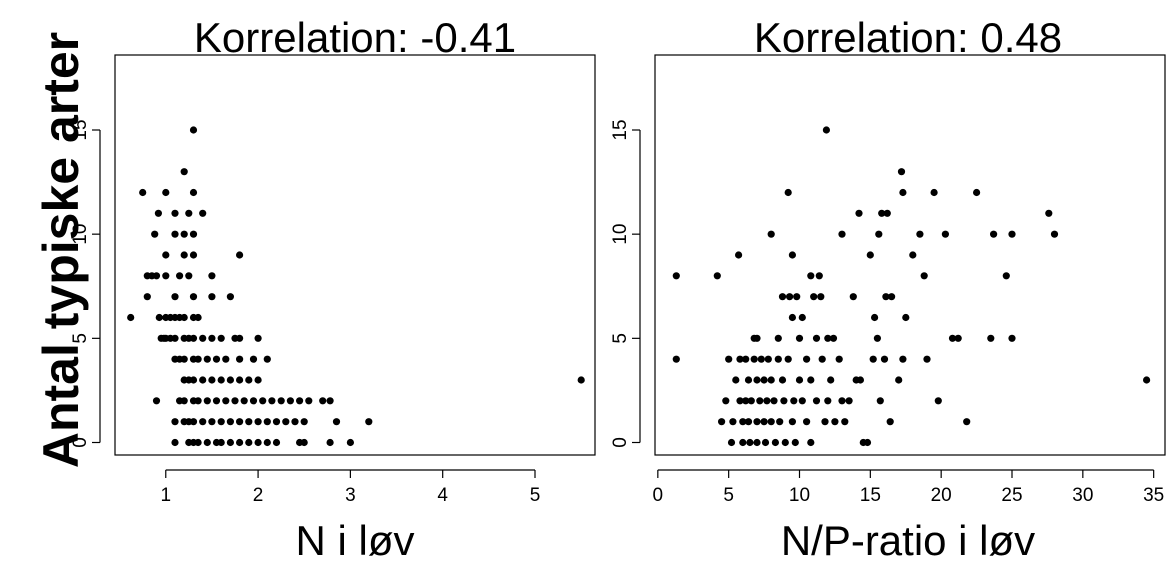  What do you see at coordinates (941, 495) in the screenshot?
I see `right-x-tick-label: 20` at bounding box center [941, 495].